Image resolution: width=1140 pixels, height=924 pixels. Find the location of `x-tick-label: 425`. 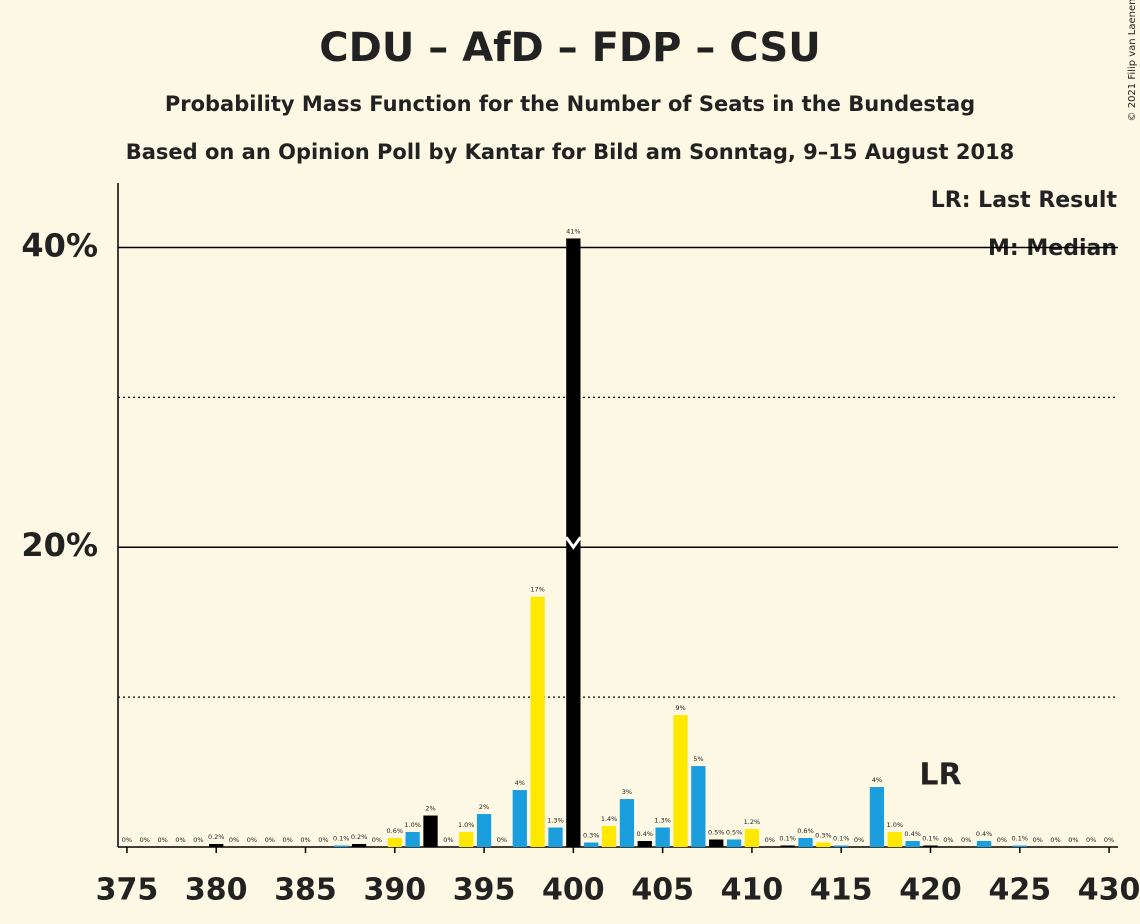

x-tick-label: 425 is located at coordinates (1019, 890).